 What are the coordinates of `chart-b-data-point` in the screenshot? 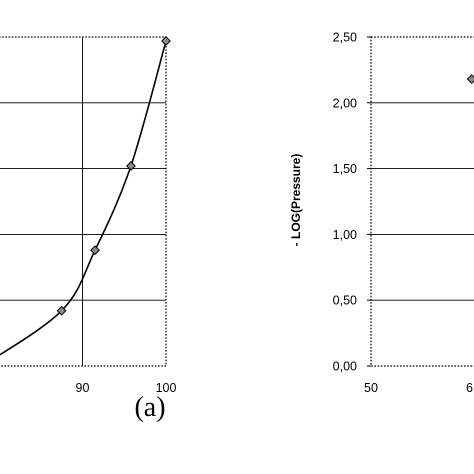 It's located at (470, 79).